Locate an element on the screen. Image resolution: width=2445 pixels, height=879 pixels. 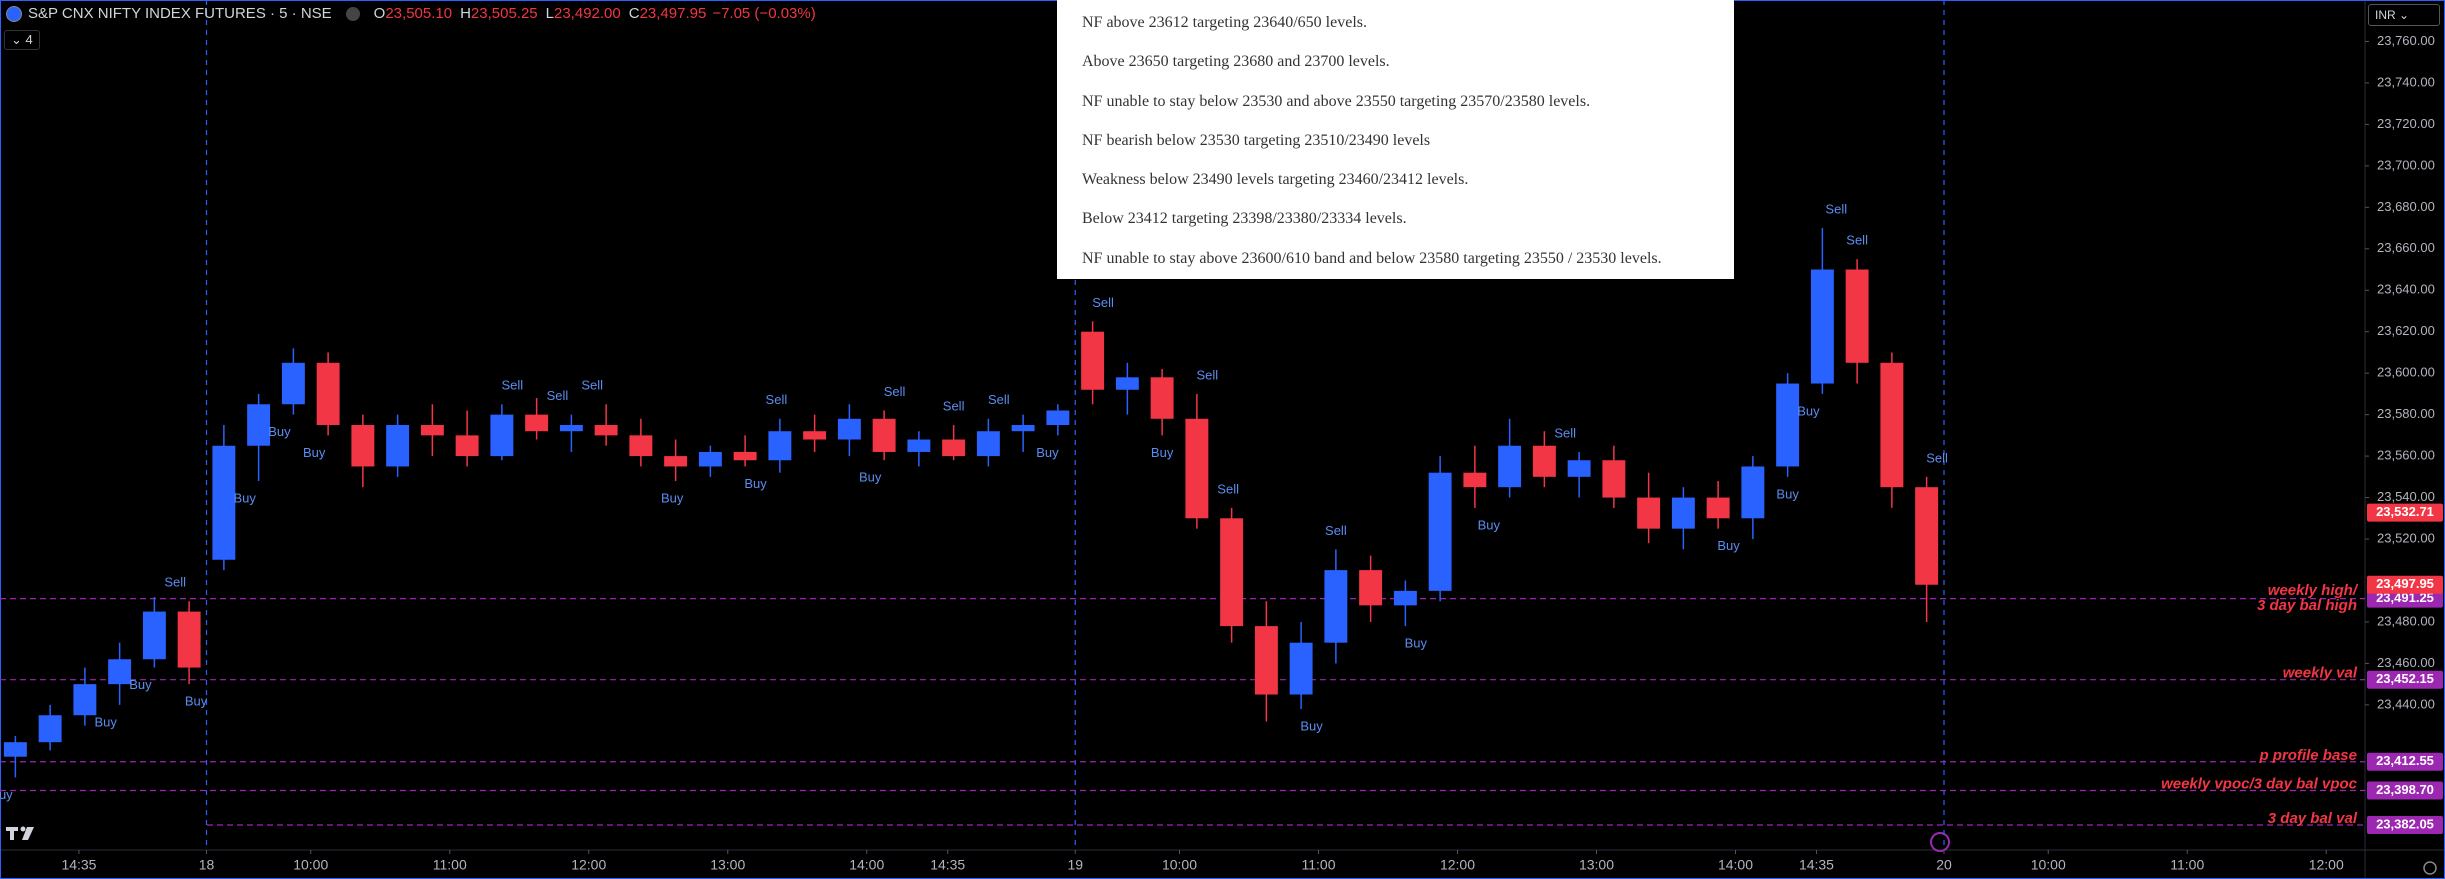
ohlc-value: 23,492.00 is located at coordinates (587, 13).